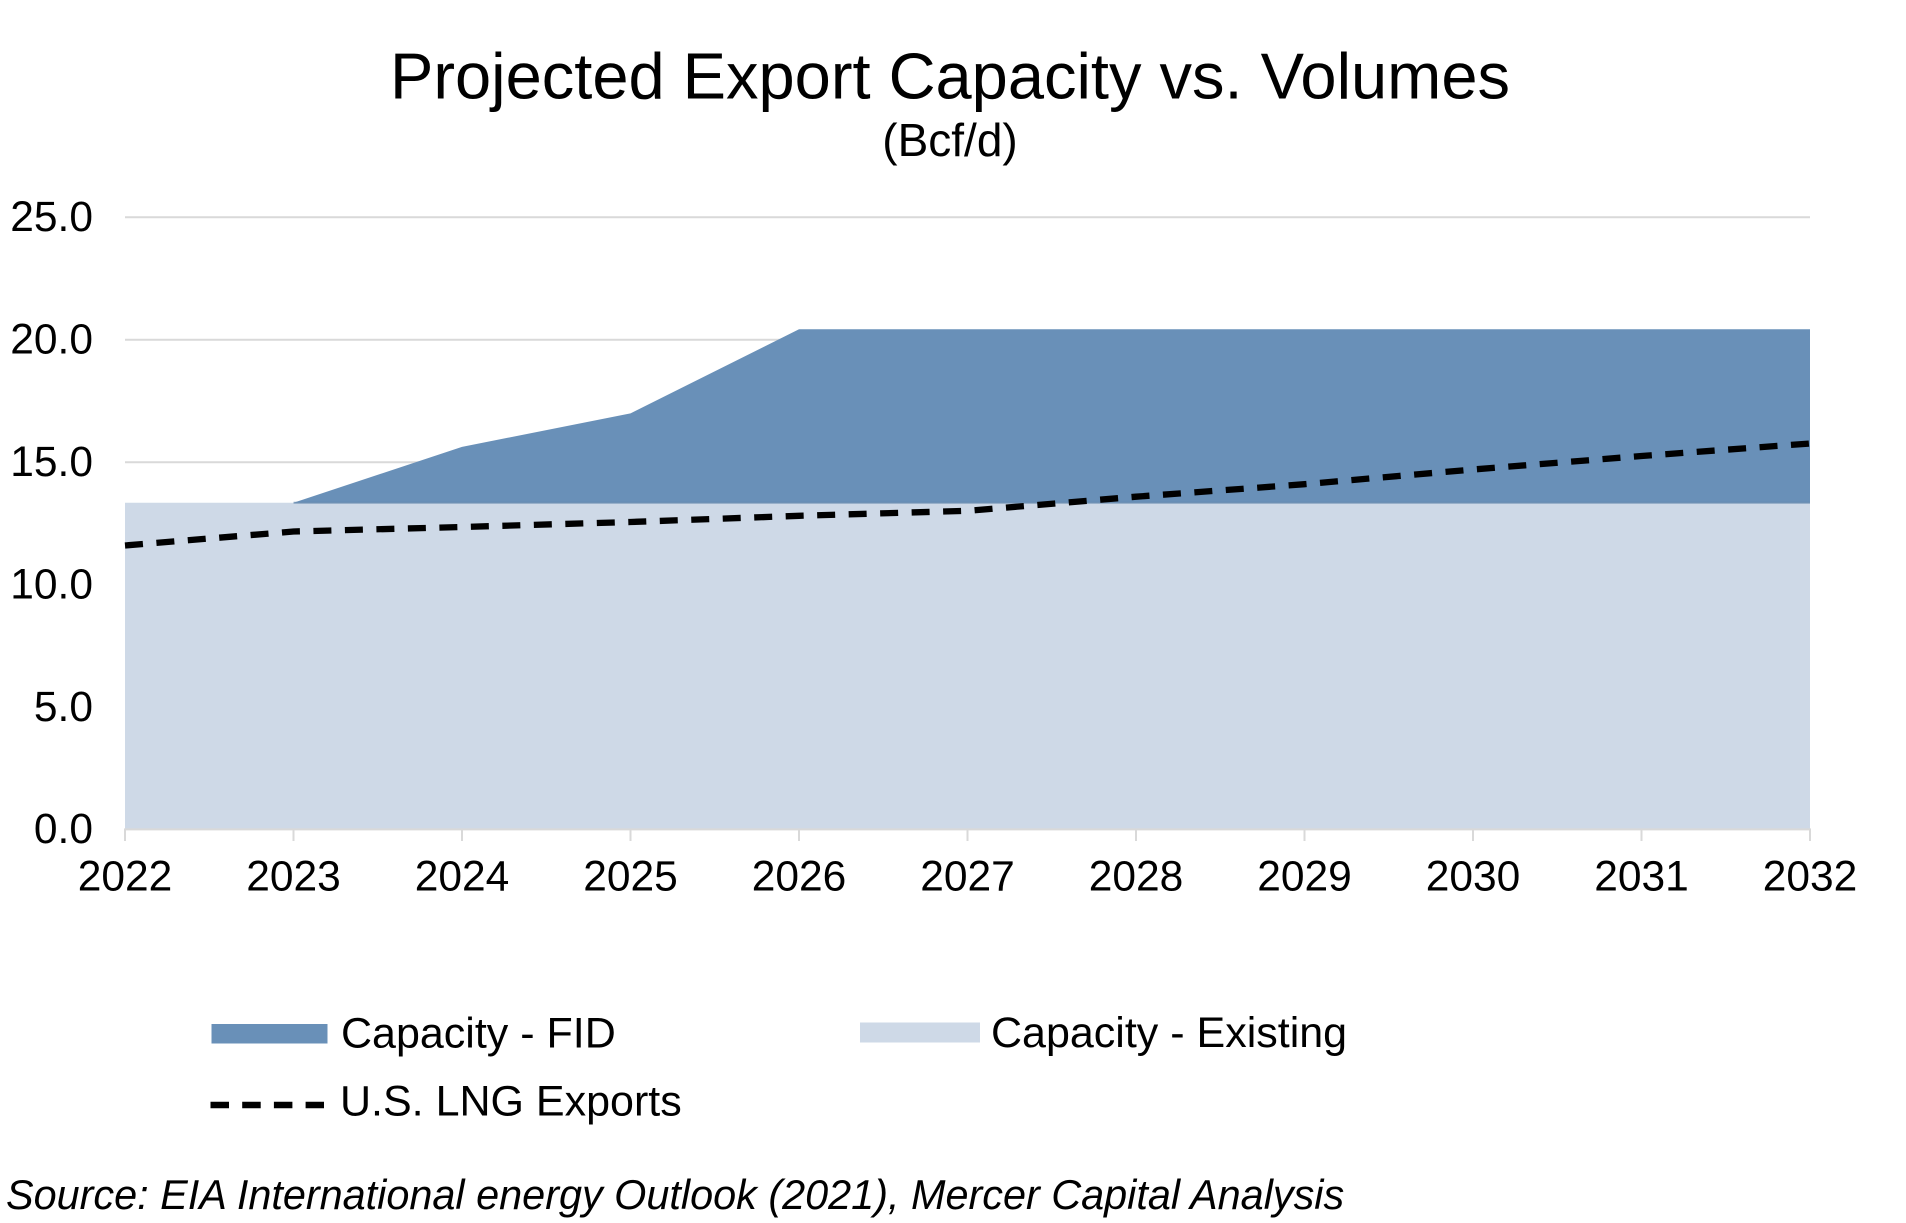 This screenshot has height=1223, width=1906. Describe the element at coordinates (51, 462) in the screenshot. I see `svg-text: 15.0` at that location.